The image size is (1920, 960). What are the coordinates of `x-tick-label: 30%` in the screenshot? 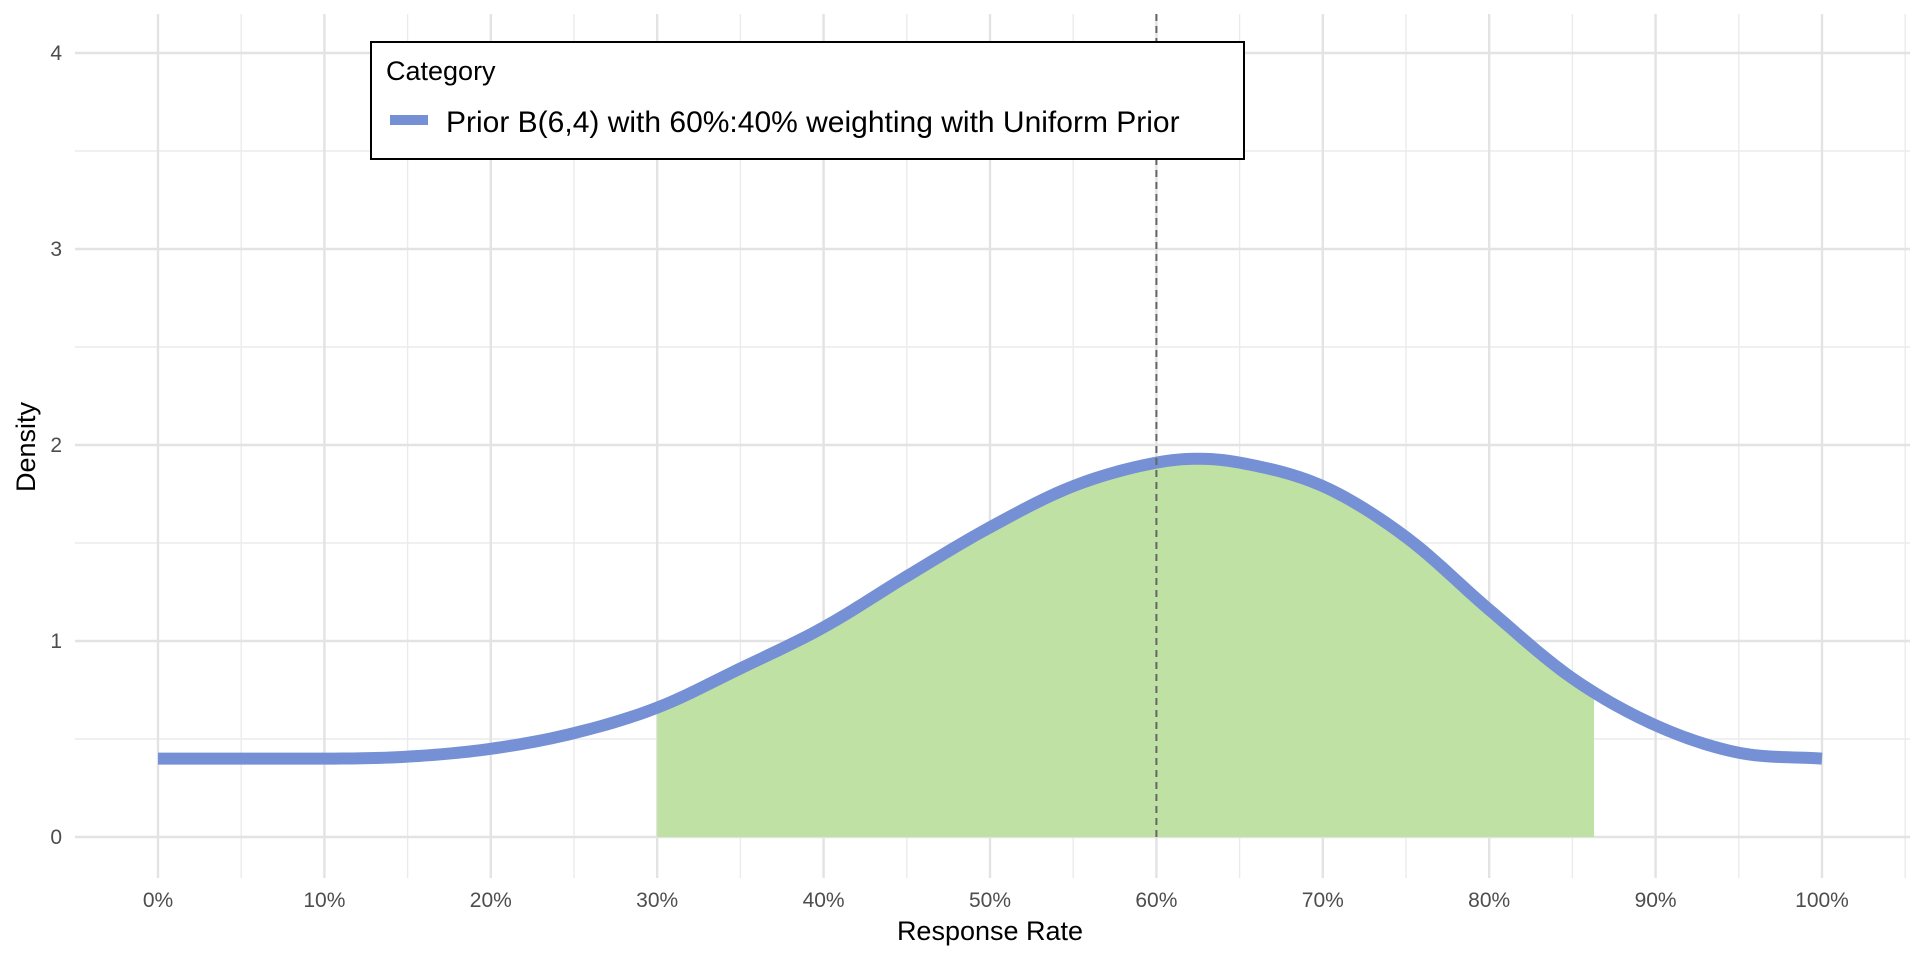 It's located at (657, 900).